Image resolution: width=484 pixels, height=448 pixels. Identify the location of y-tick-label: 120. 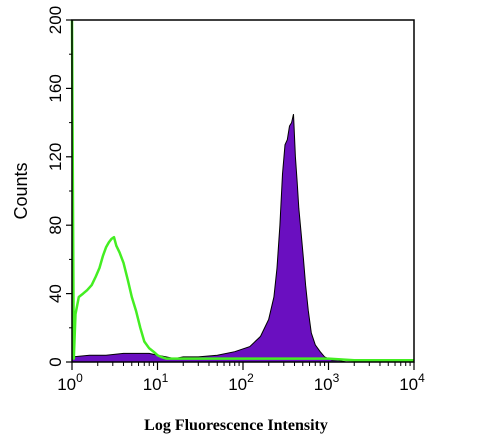
(55, 157).